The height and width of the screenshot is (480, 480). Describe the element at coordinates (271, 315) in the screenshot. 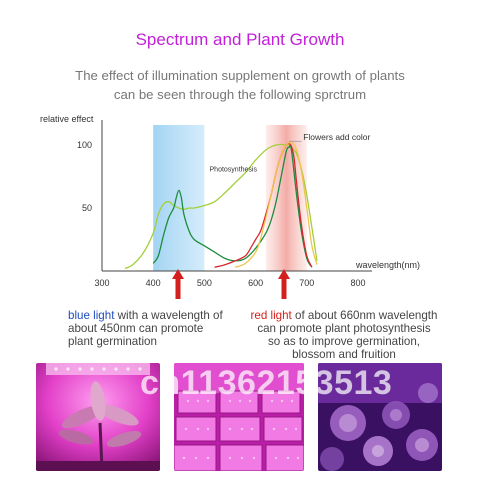

I see `red-light-highlight: red light` at that location.